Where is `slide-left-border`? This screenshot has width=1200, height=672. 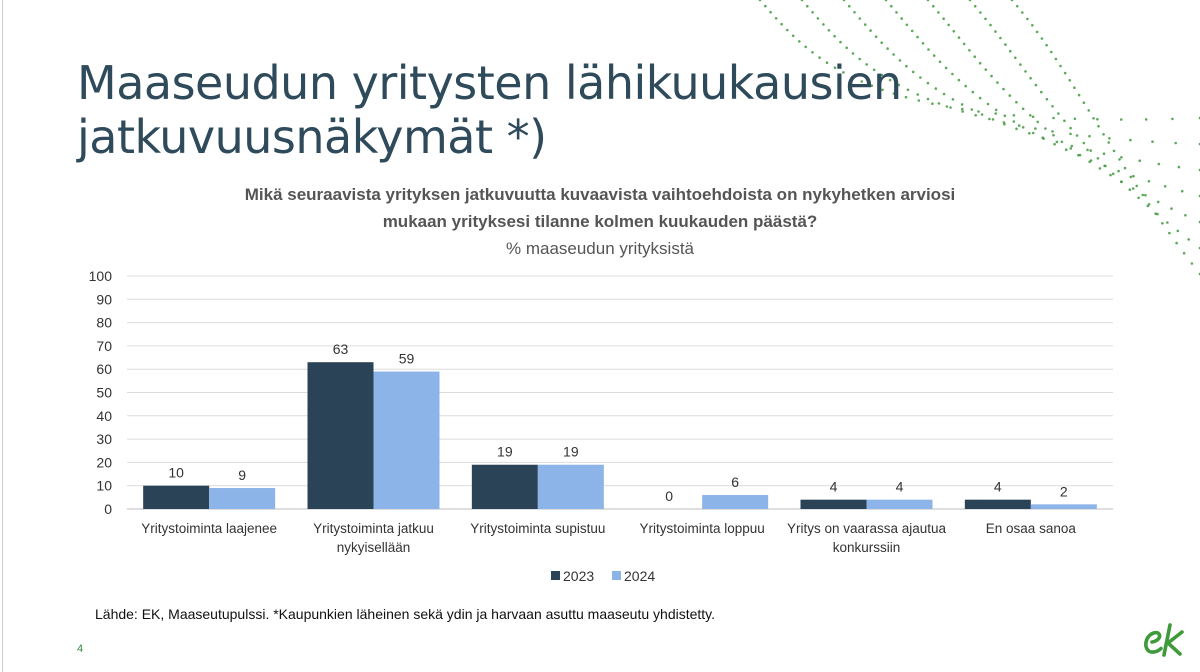
slide-left-border is located at coordinates (2, 336).